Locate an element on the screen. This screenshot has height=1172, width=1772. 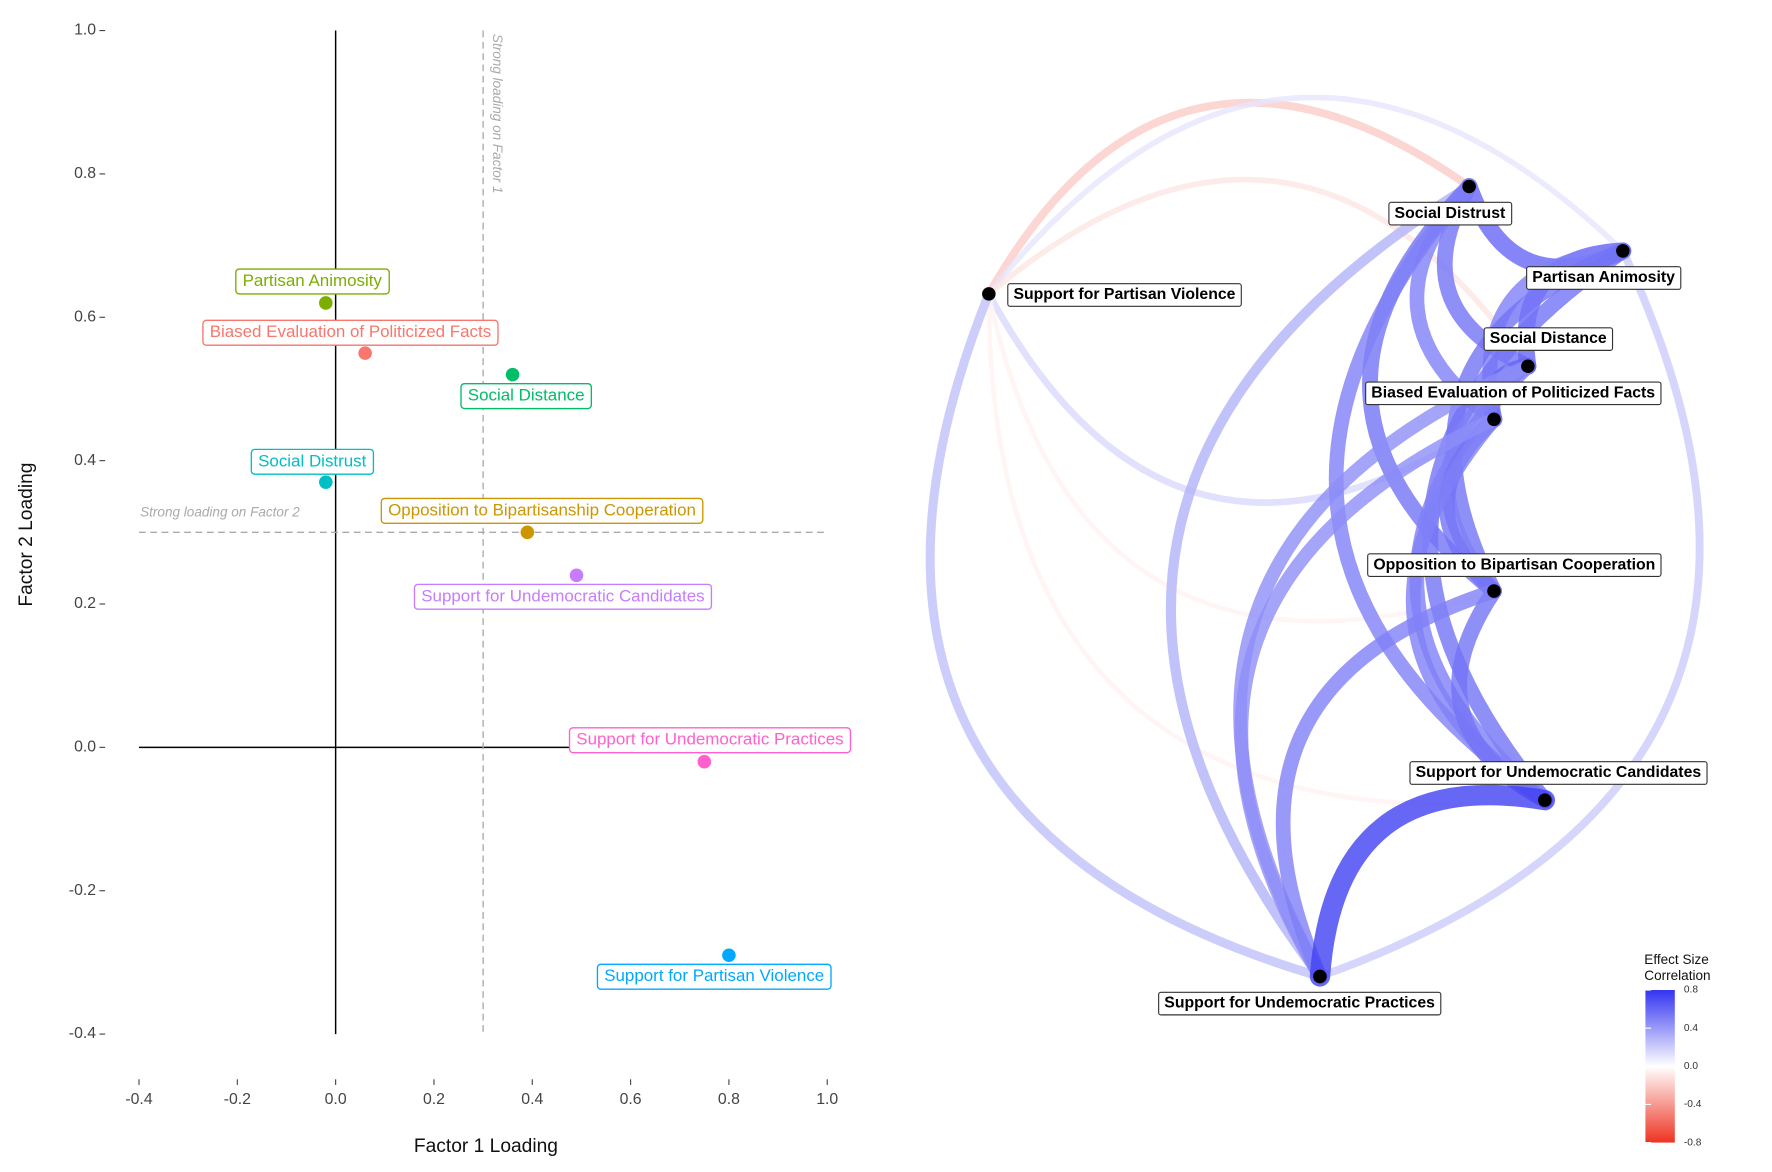
colorbar-tick-label: 0.4 is located at coordinates (1691, 1028).